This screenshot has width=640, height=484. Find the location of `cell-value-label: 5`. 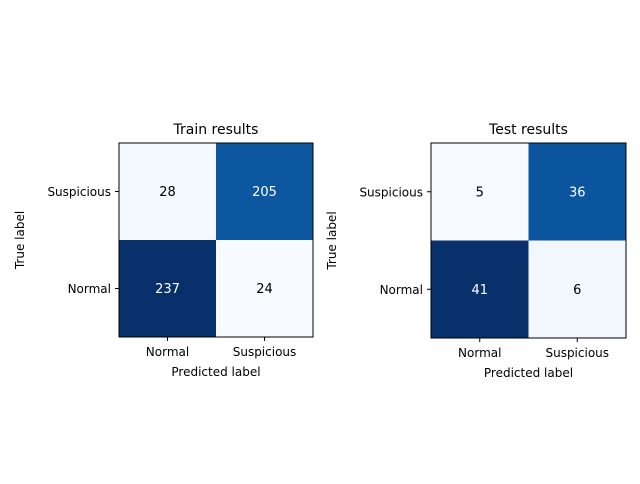

cell-value-label: 5 is located at coordinates (480, 192).